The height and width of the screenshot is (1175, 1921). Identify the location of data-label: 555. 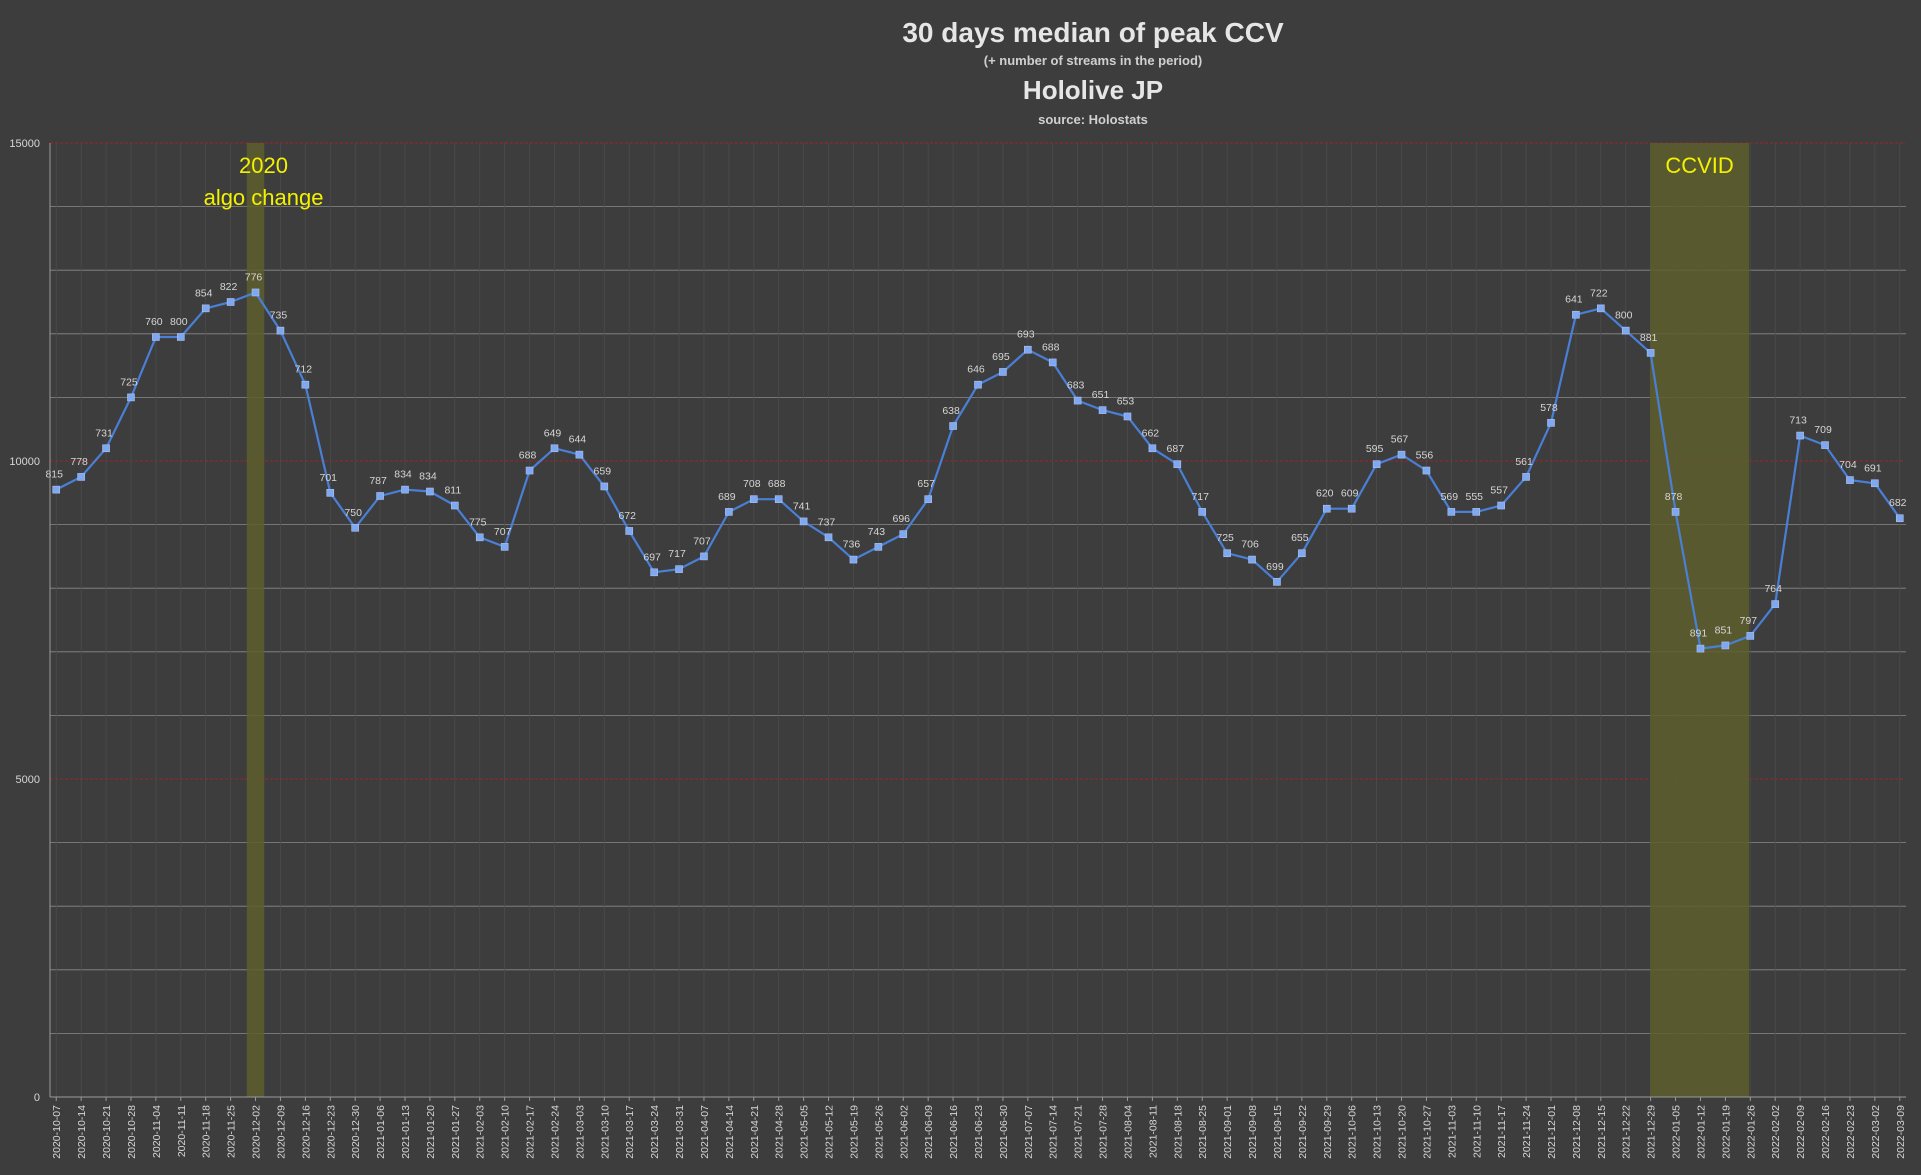
(1474, 497).